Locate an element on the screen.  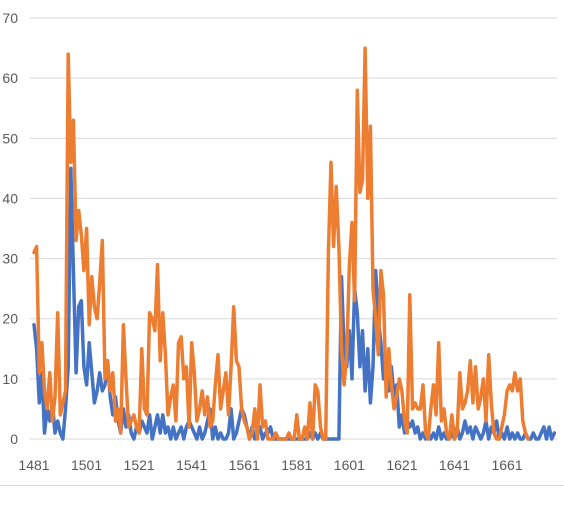
y-tick-label: 30 is located at coordinates (10, 259).